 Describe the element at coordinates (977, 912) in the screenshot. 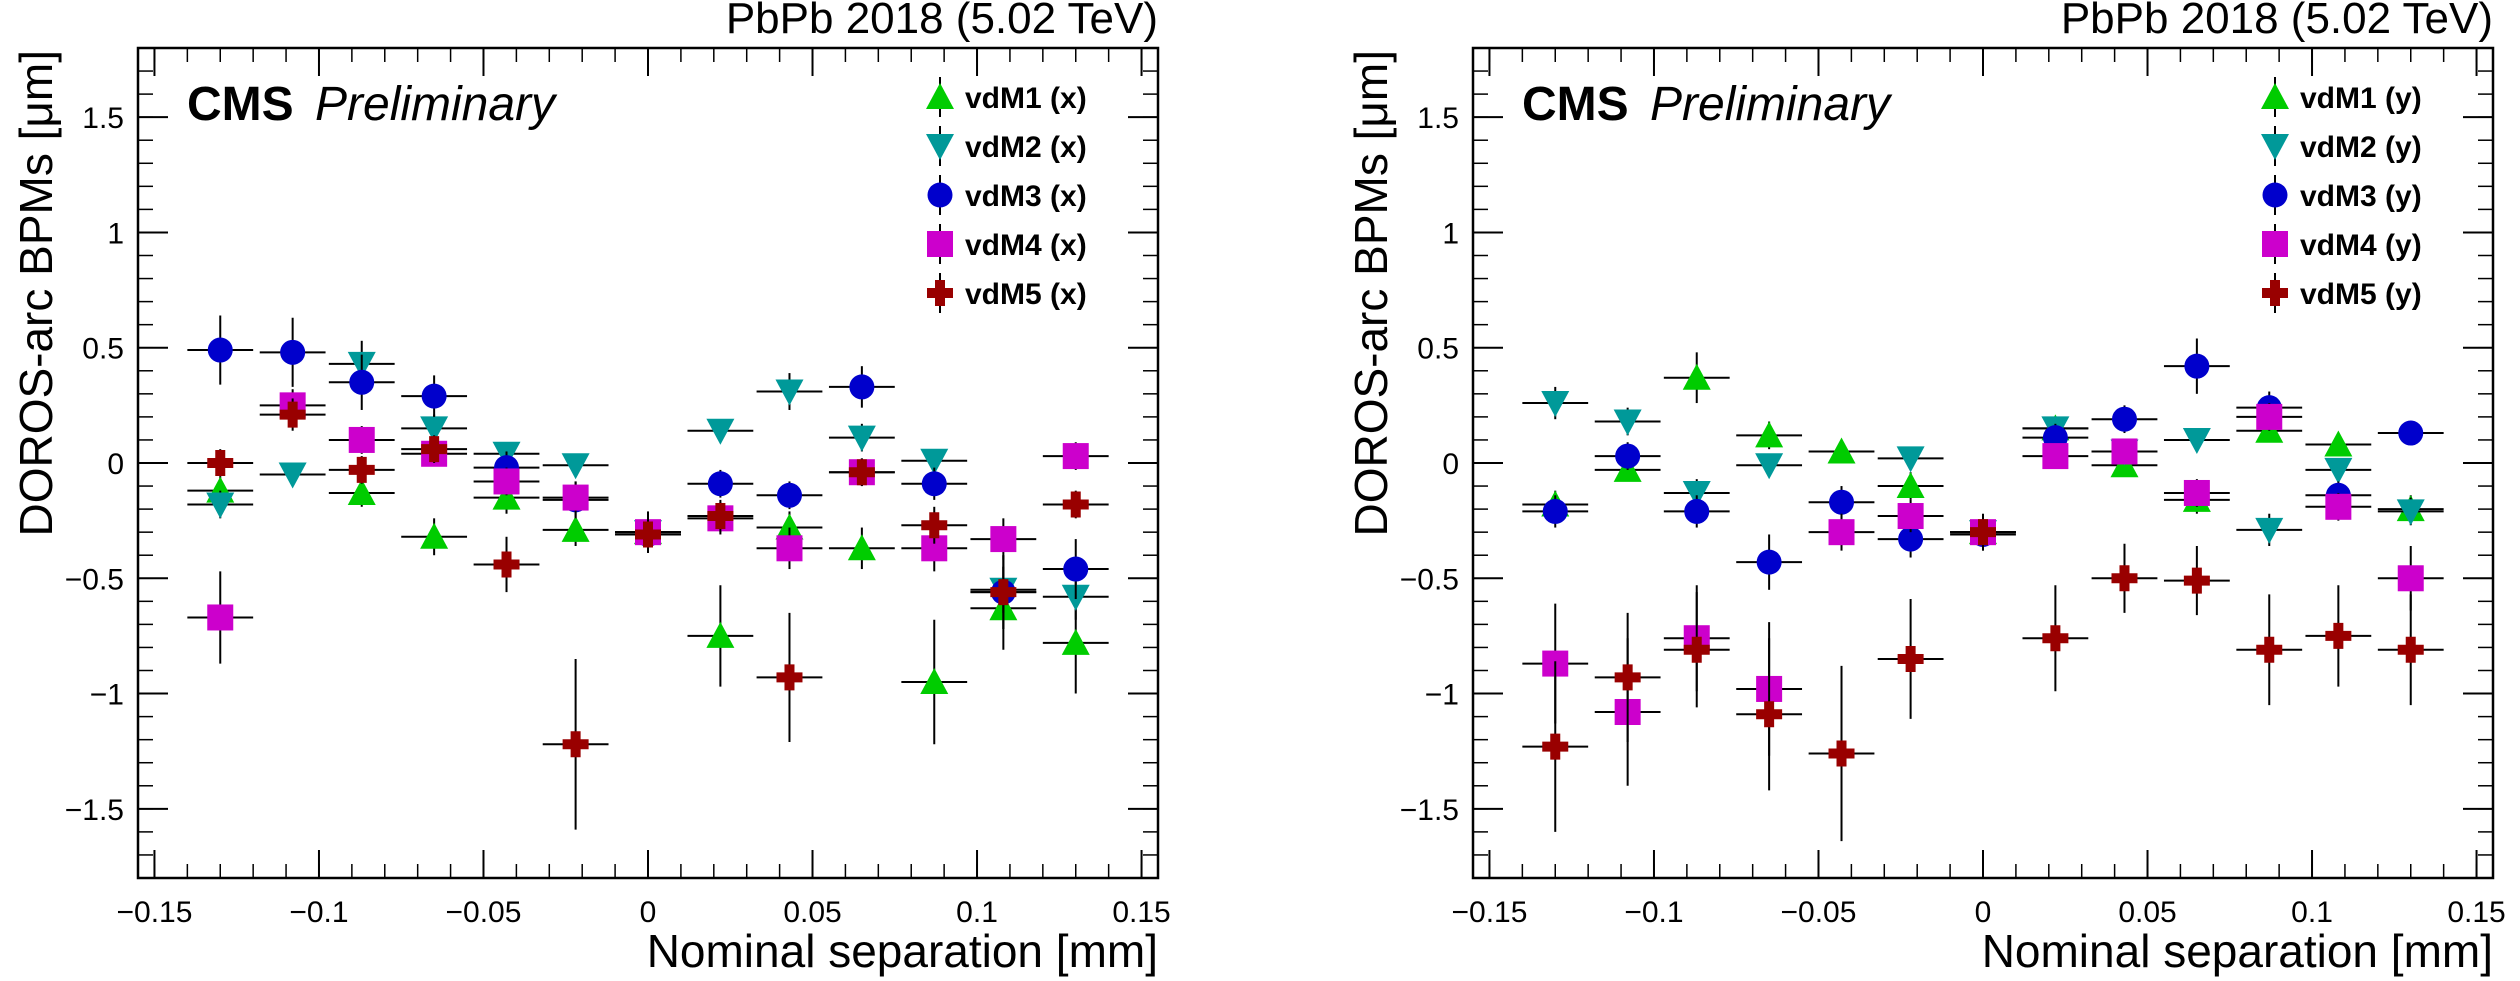

I see `x-tick-label: 0.1` at that location.